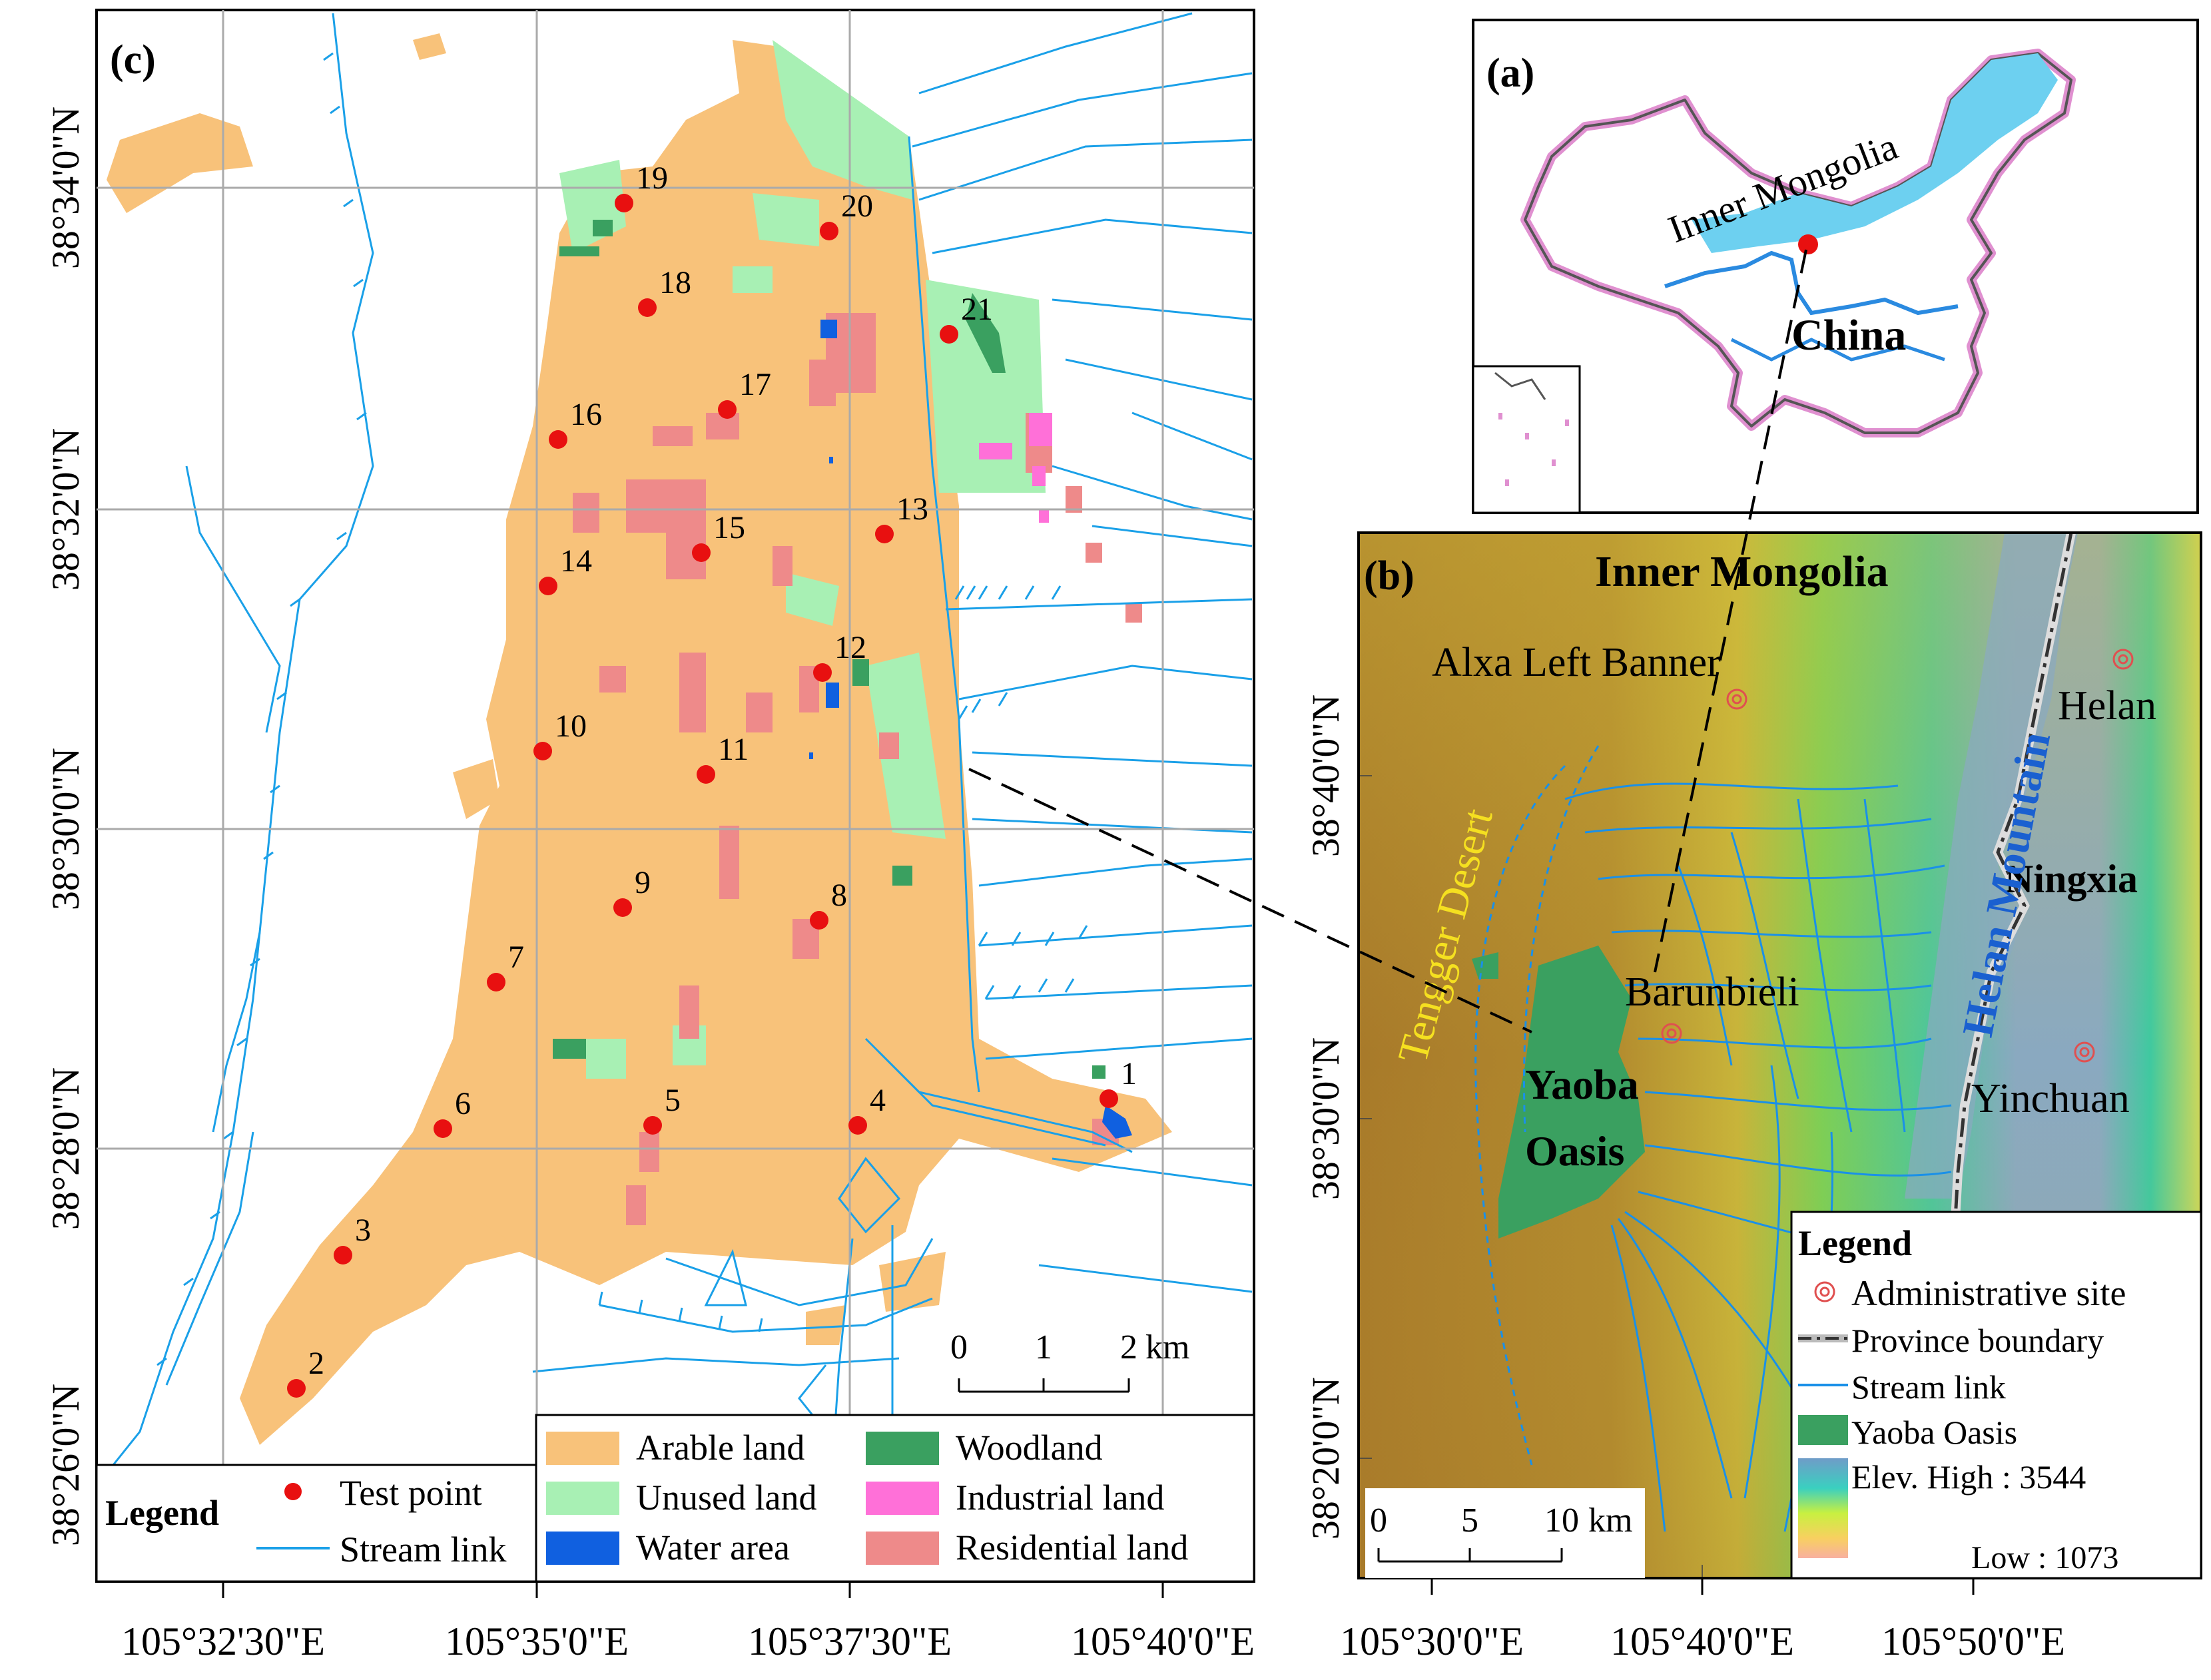 This screenshot has width=2211, height=1680. Describe the element at coordinates (857, 206) in the screenshot. I see `test-point-label-20: 20` at that location.